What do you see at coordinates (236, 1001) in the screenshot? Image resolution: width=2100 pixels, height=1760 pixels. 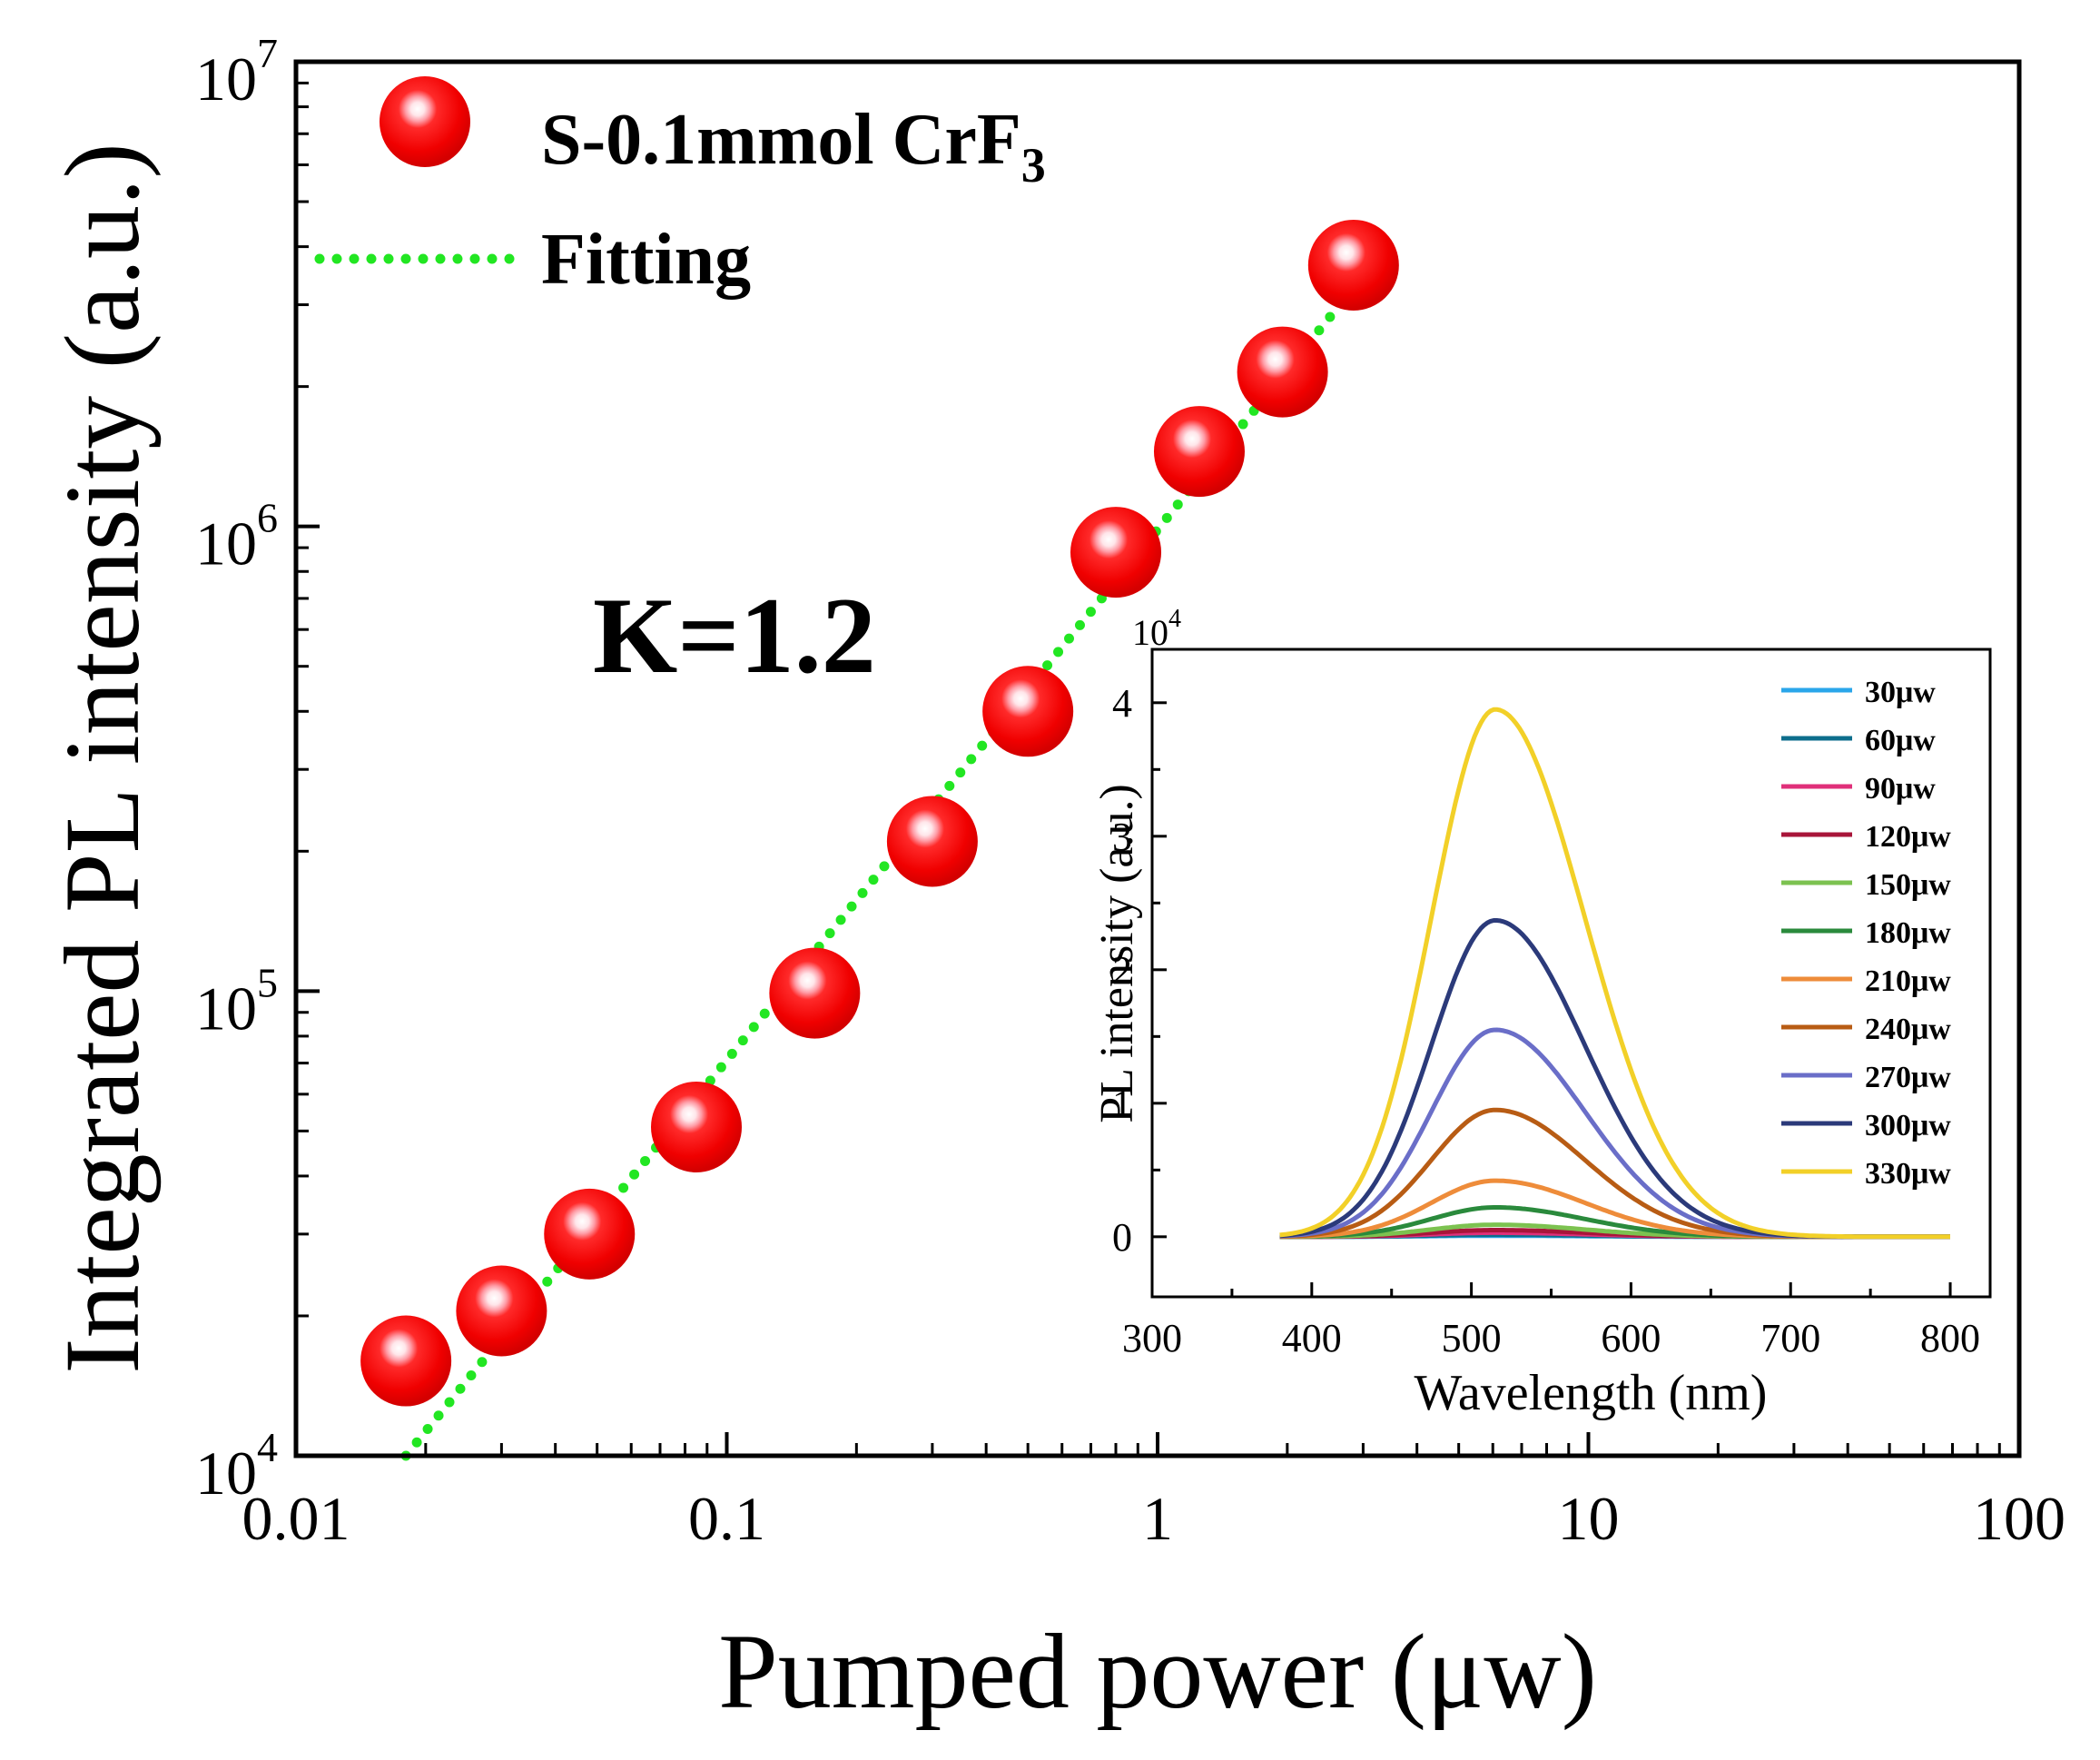 I see `y-tick-label: 10⁵` at bounding box center [236, 1001].